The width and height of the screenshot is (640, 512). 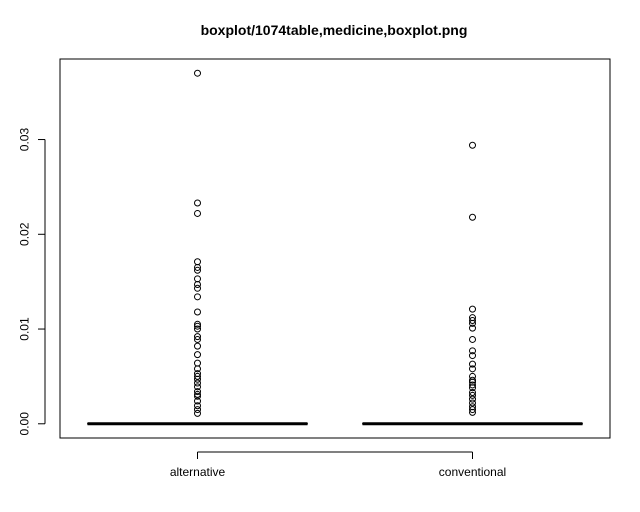 I want to click on x-axis: alternative conventional, so click(x=338, y=465).